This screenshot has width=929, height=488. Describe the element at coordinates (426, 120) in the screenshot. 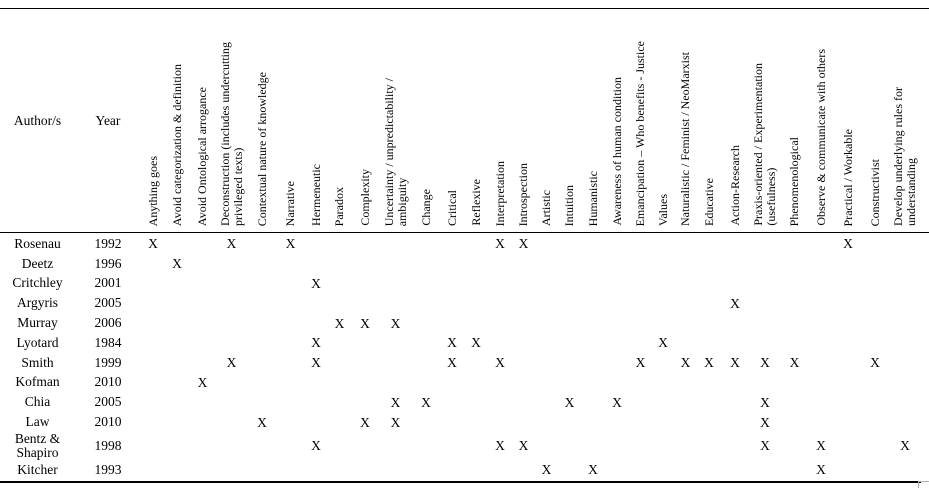

I see `column-header: Change` at that location.